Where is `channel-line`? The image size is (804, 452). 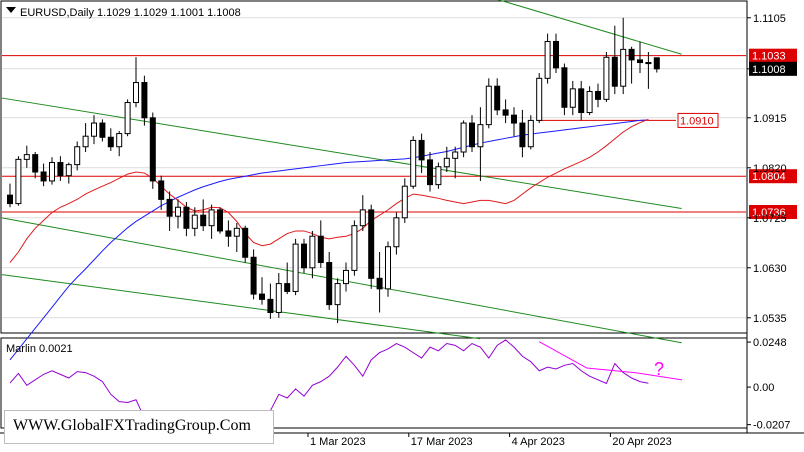 channel-line is located at coordinates (589, 27).